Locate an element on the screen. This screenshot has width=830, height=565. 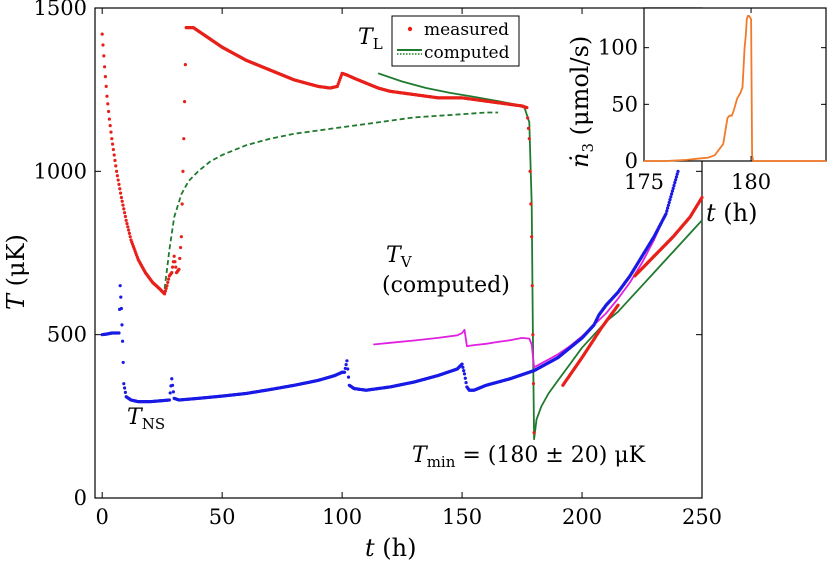
main-y-tick-label: 500 is located at coordinates (67, 335).